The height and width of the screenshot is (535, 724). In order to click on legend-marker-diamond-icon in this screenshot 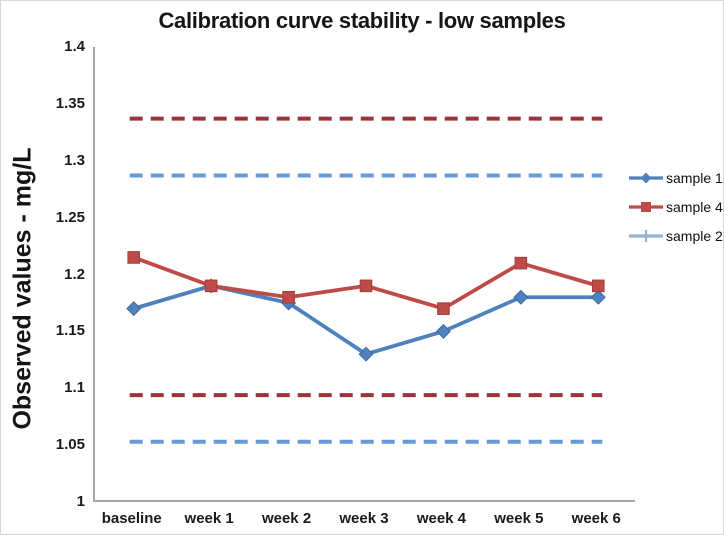, I will do `click(646, 178)`.